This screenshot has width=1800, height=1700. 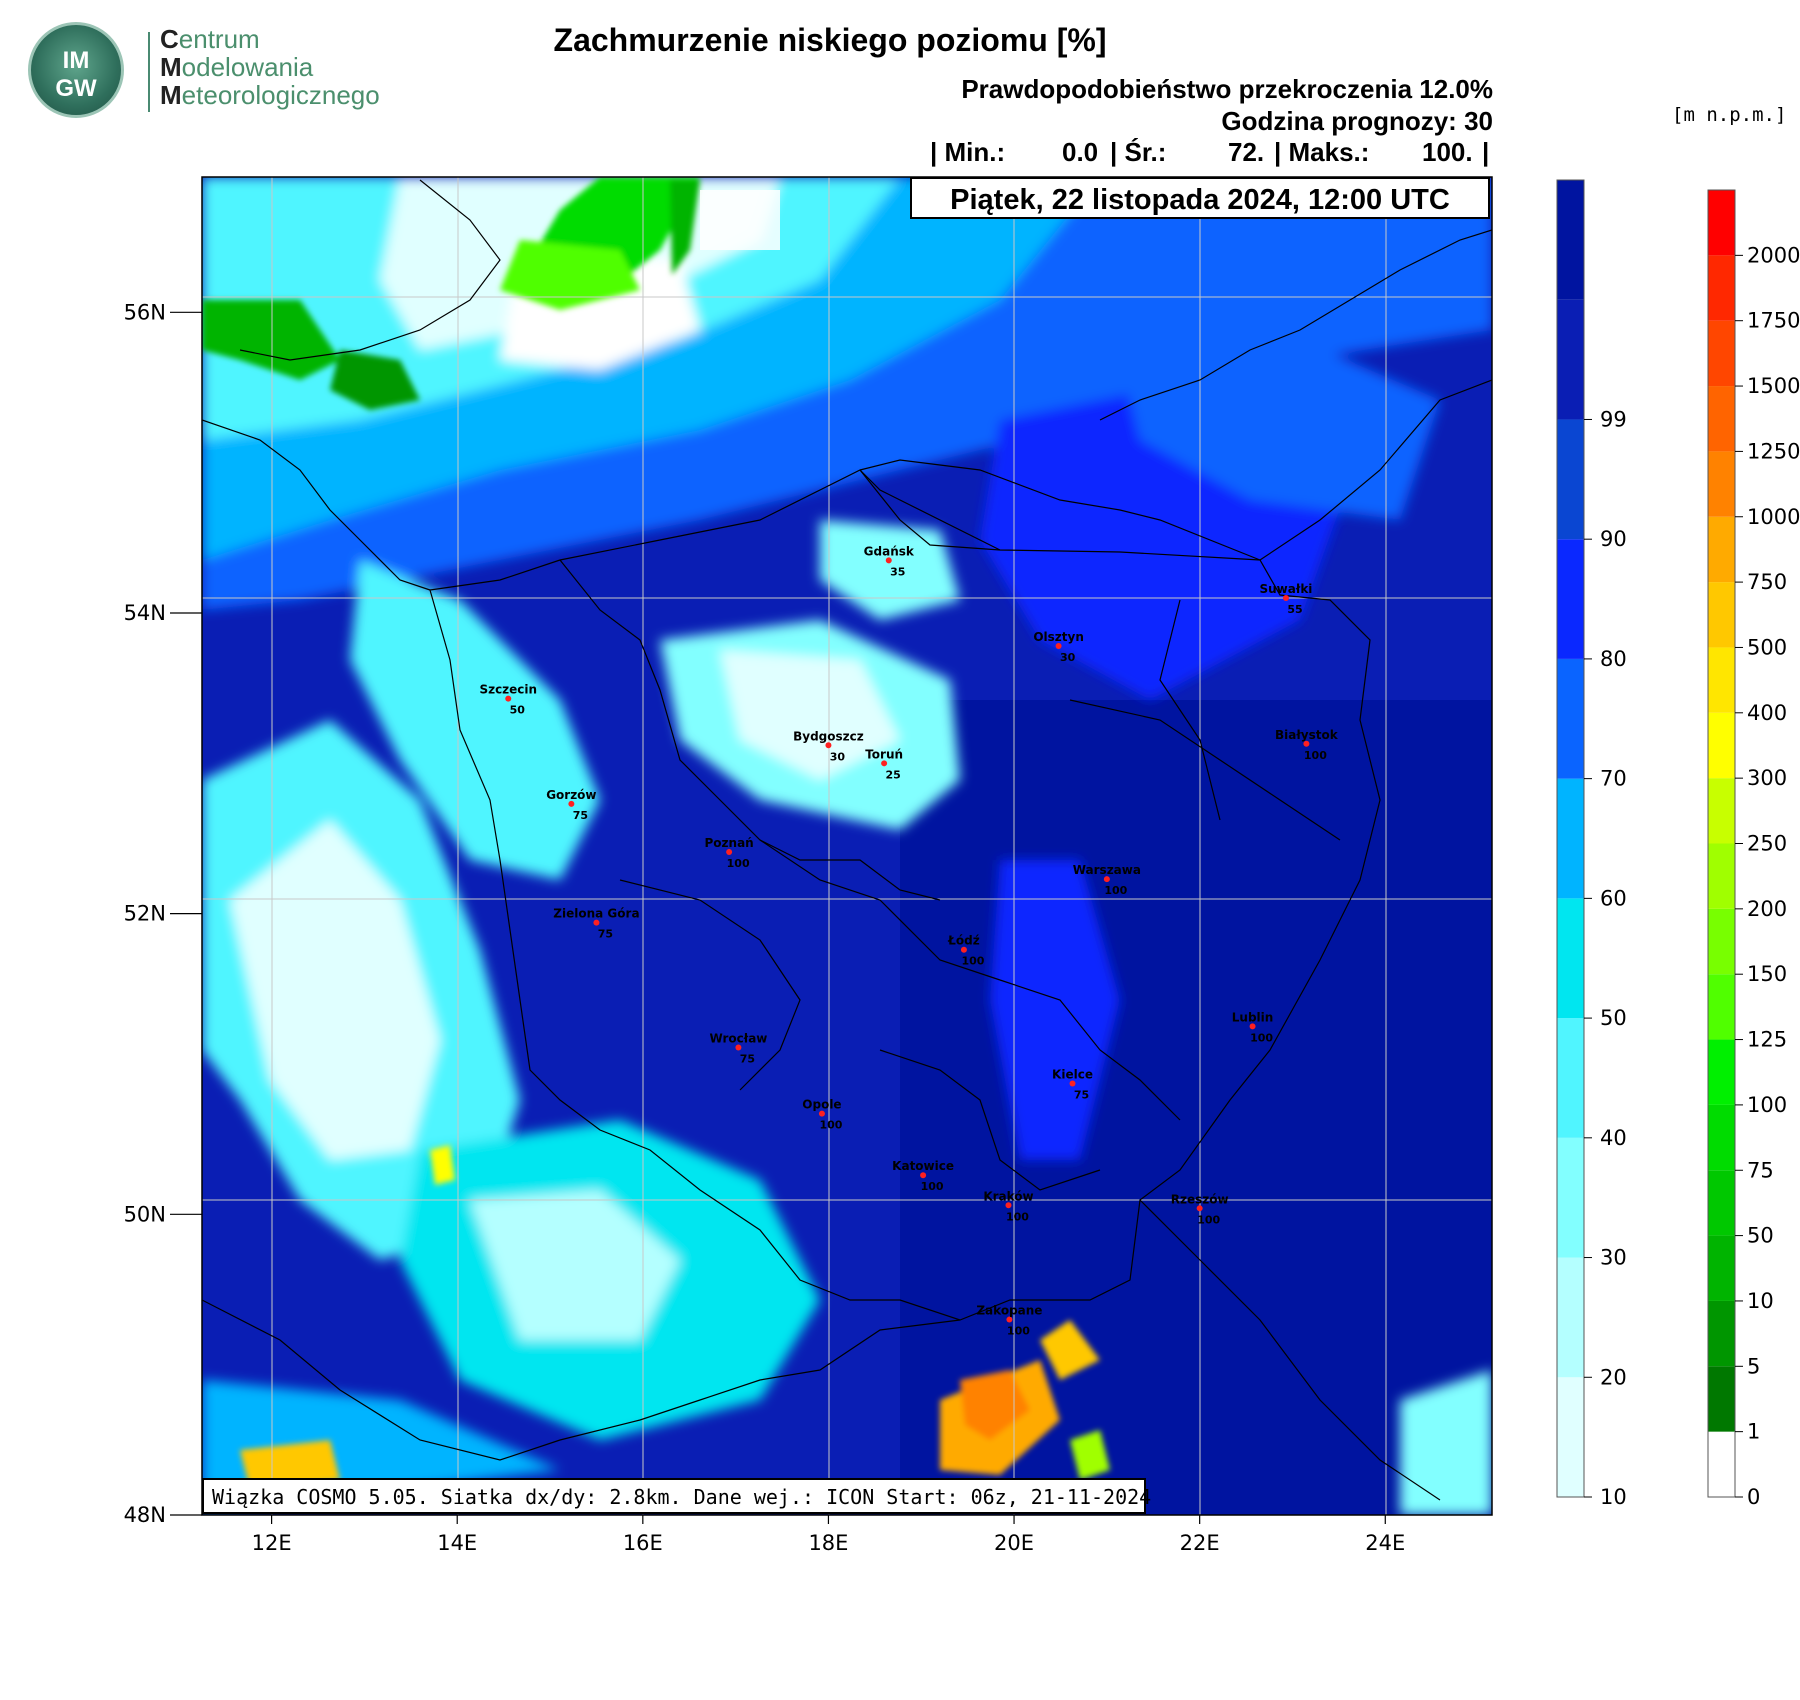 What do you see at coordinates (1294, 609) in the screenshot?
I see `city-value: 55` at bounding box center [1294, 609].